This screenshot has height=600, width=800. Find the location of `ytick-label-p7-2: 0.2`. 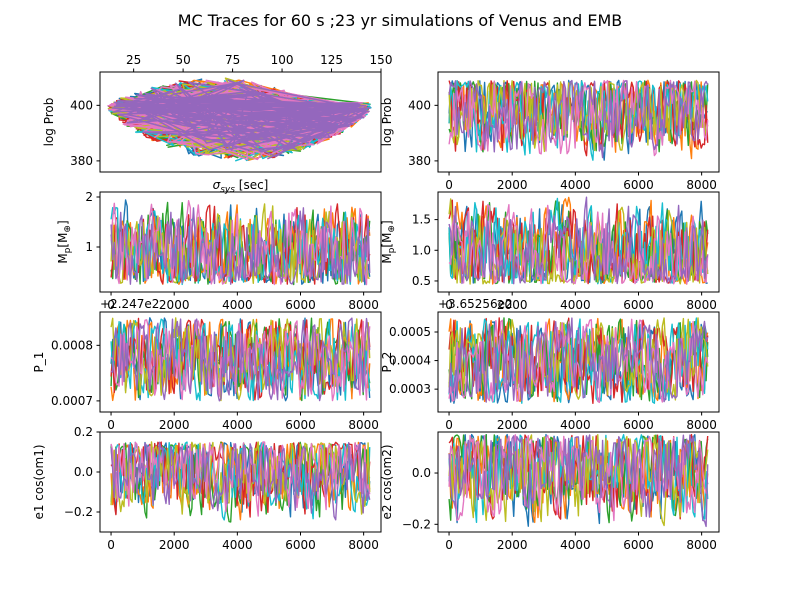

ytick-label-p7-2: 0.2 is located at coordinates (83, 432).